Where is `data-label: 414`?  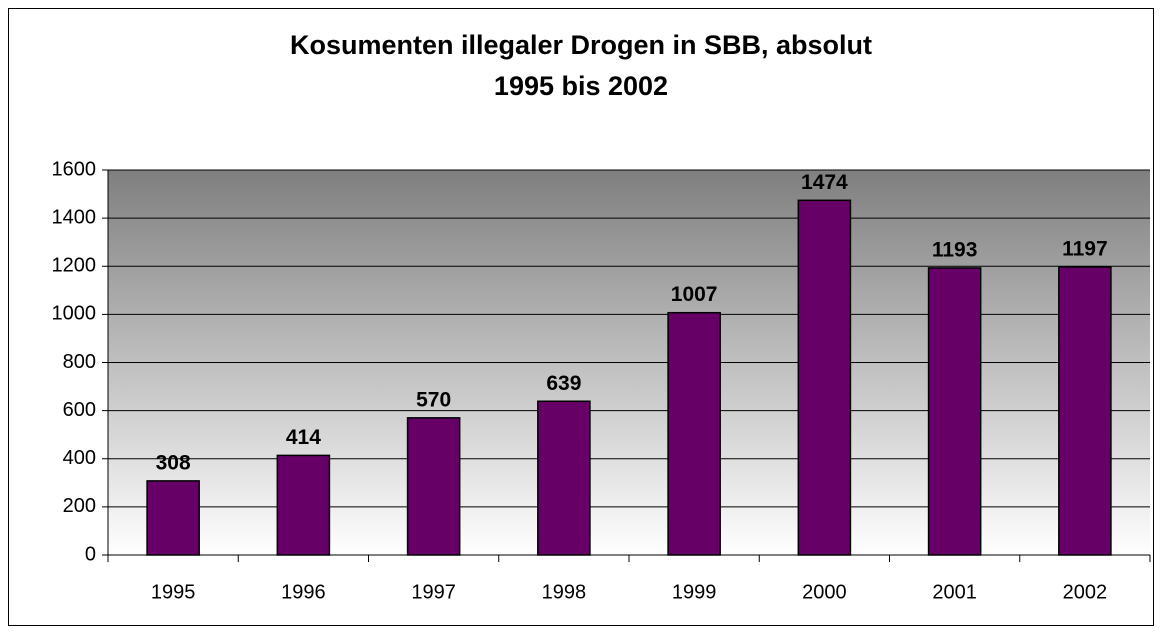
data-label: 414 is located at coordinates (303, 437).